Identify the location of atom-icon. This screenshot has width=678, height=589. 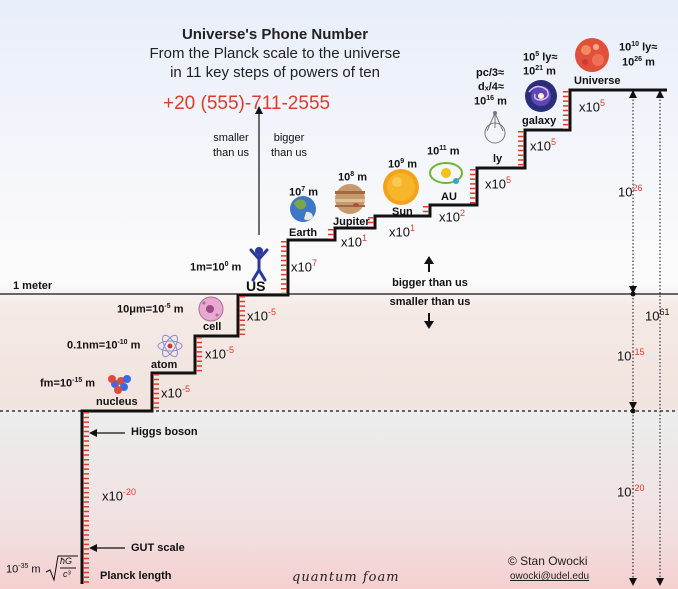
(170, 346).